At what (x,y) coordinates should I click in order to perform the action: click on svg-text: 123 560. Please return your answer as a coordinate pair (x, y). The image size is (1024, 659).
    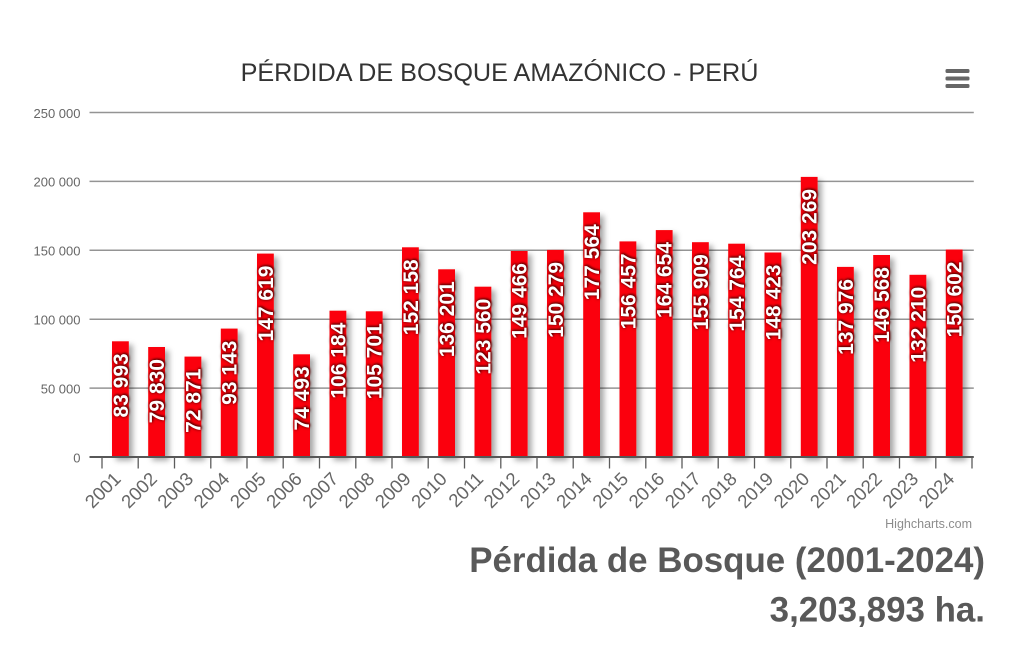
    Looking at the image, I should click on (483, 337).